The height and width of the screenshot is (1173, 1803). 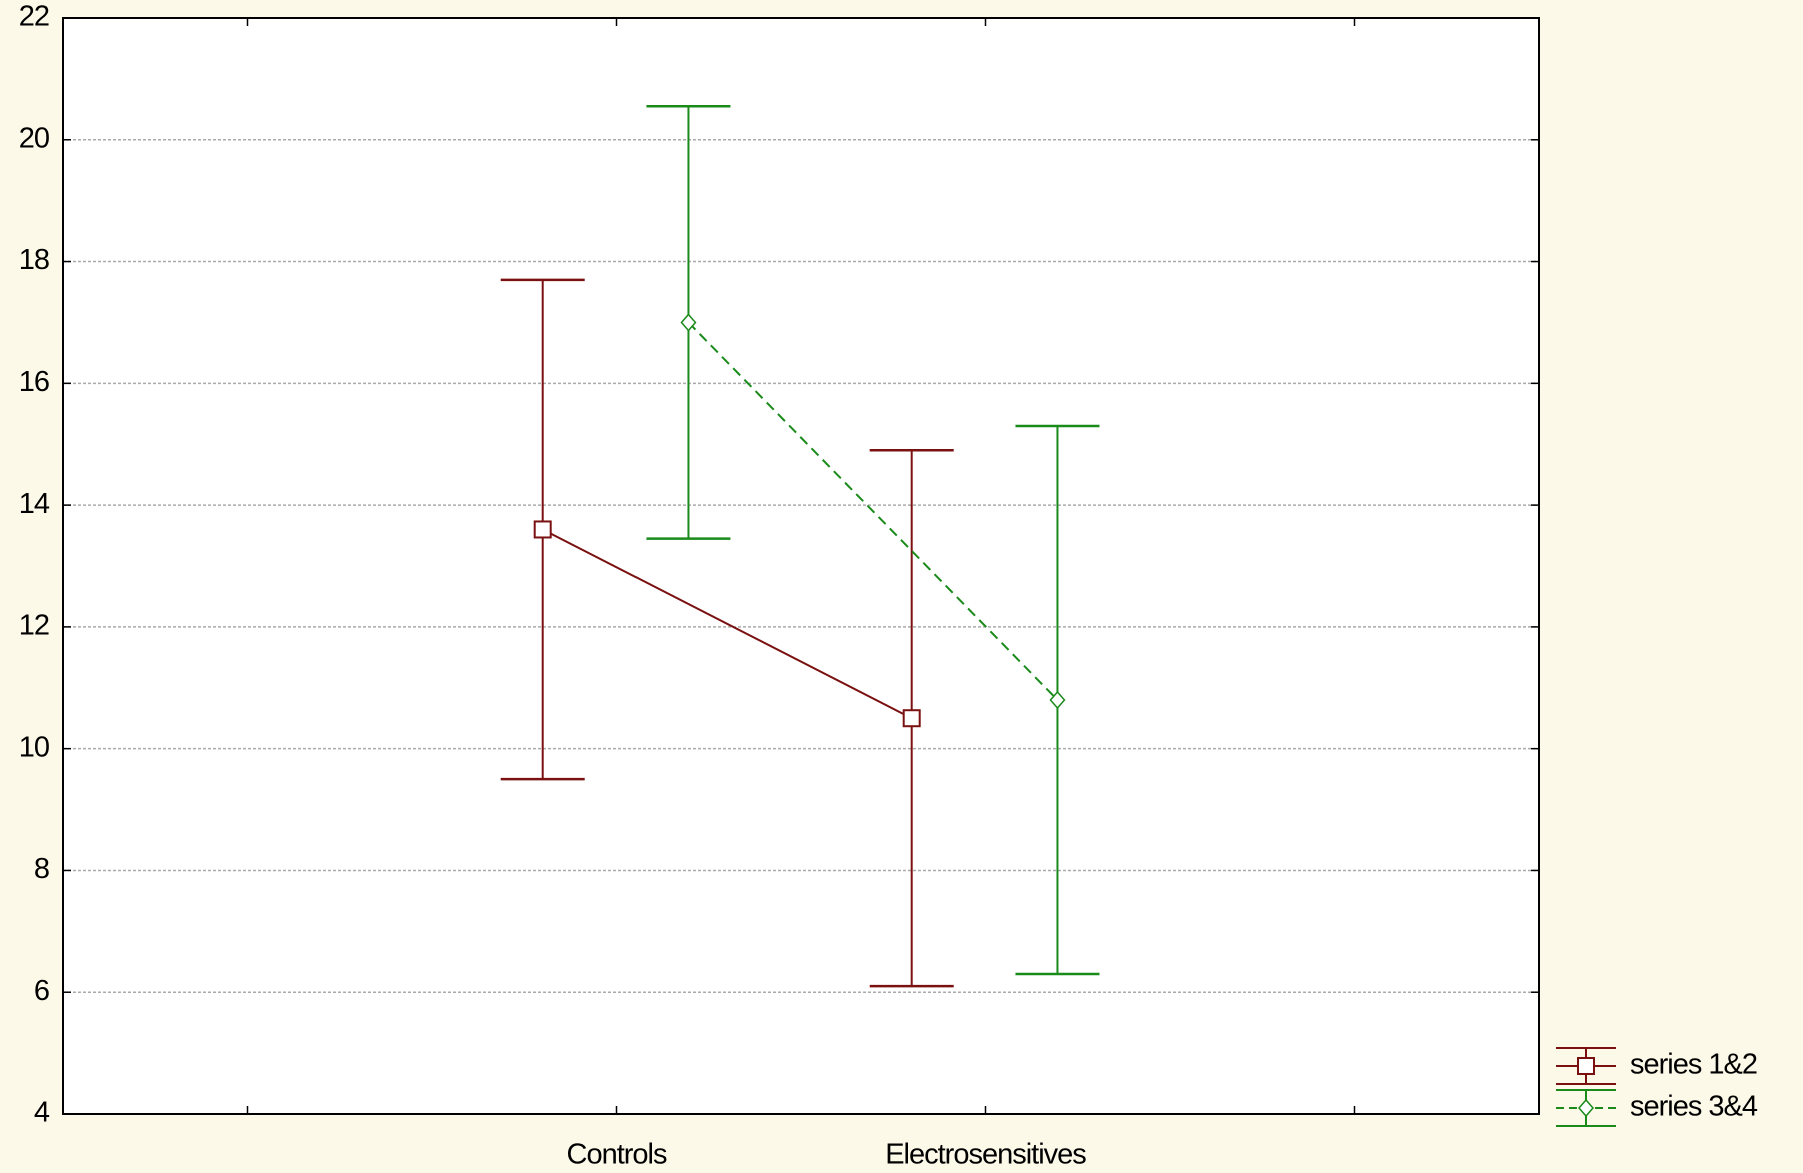 What do you see at coordinates (41, 991) in the screenshot?
I see `y-tick-label: 6` at bounding box center [41, 991].